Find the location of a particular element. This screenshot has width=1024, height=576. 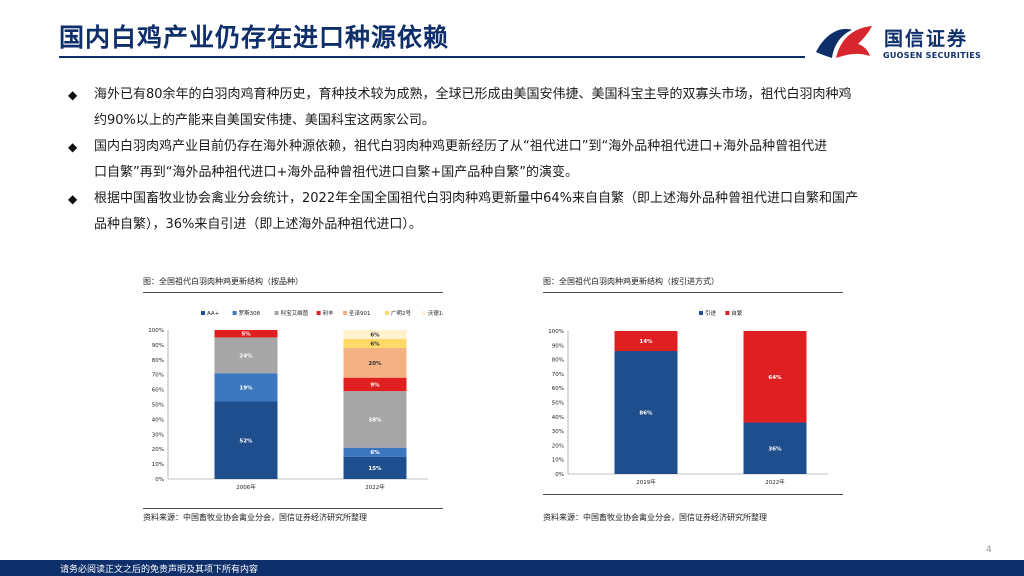

data-label: 15% is located at coordinates (375, 469).